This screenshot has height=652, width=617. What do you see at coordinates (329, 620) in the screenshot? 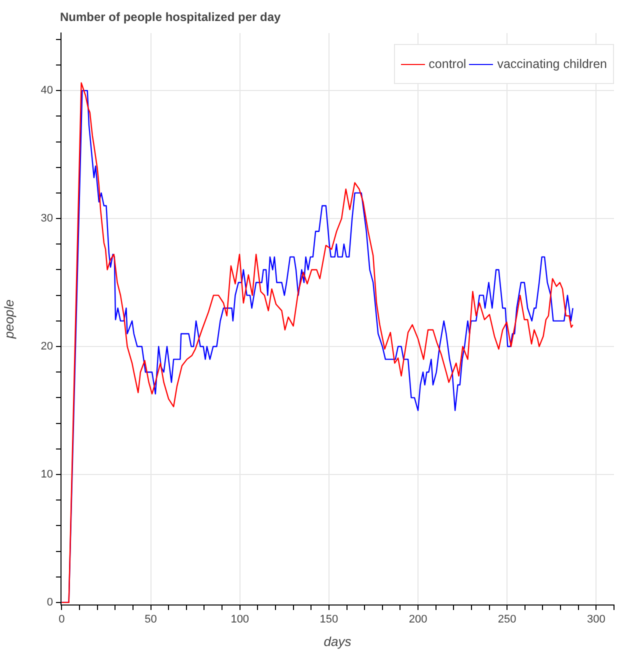
I see `x-tick-label: 150` at bounding box center [329, 620].